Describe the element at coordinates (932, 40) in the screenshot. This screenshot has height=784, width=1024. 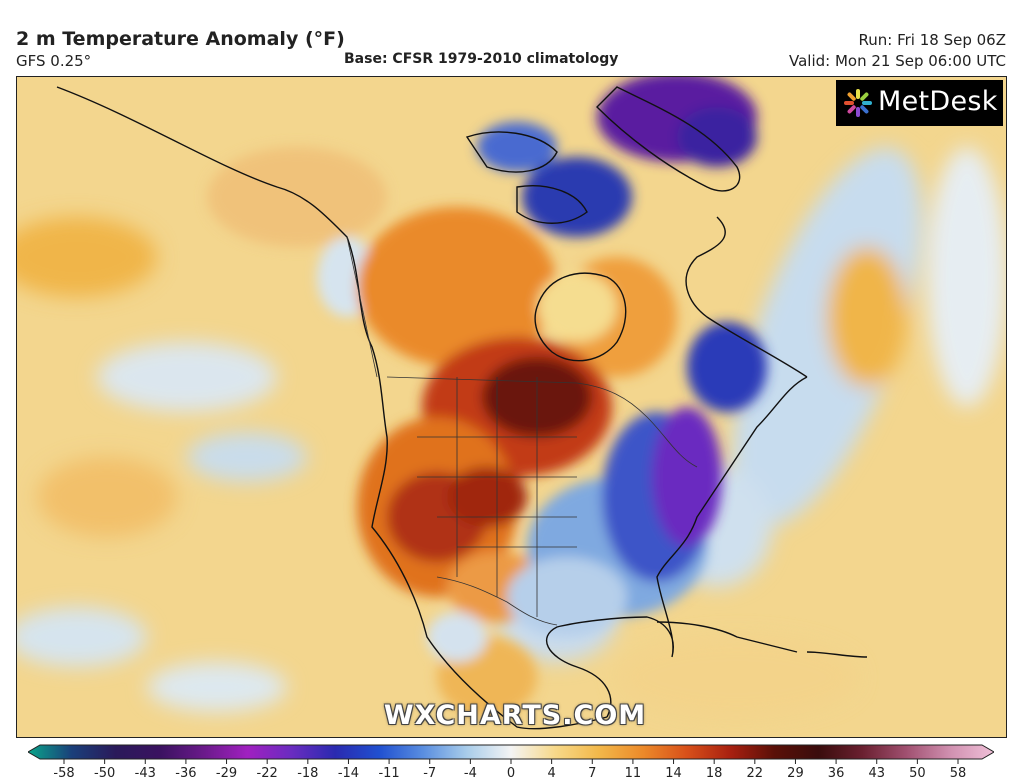
I see `run-time: Run: Fri 18 Sep 06Z` at that location.